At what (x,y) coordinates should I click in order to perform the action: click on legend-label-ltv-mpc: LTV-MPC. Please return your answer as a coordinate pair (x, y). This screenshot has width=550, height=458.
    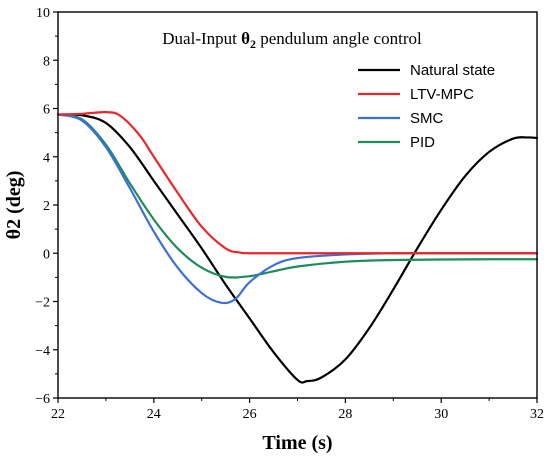
    Looking at the image, I should click on (442, 94).